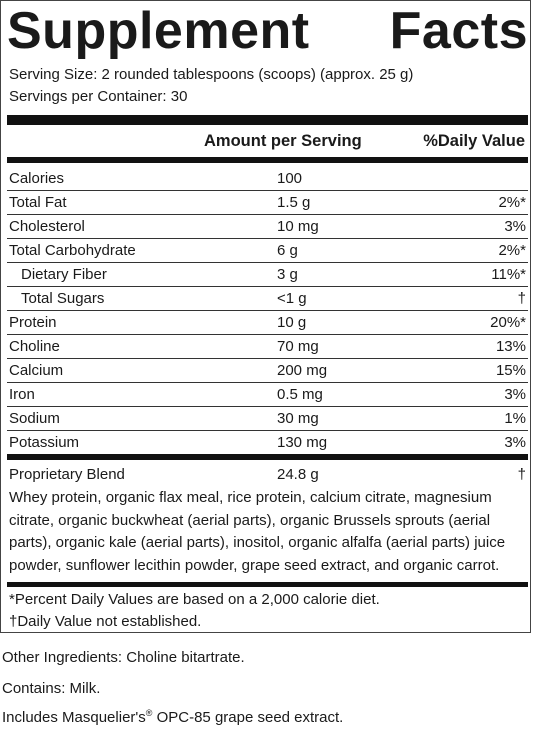 This screenshot has width=533, height=731. I want to click on panel-title: Supplement Facts, so click(267, 31).